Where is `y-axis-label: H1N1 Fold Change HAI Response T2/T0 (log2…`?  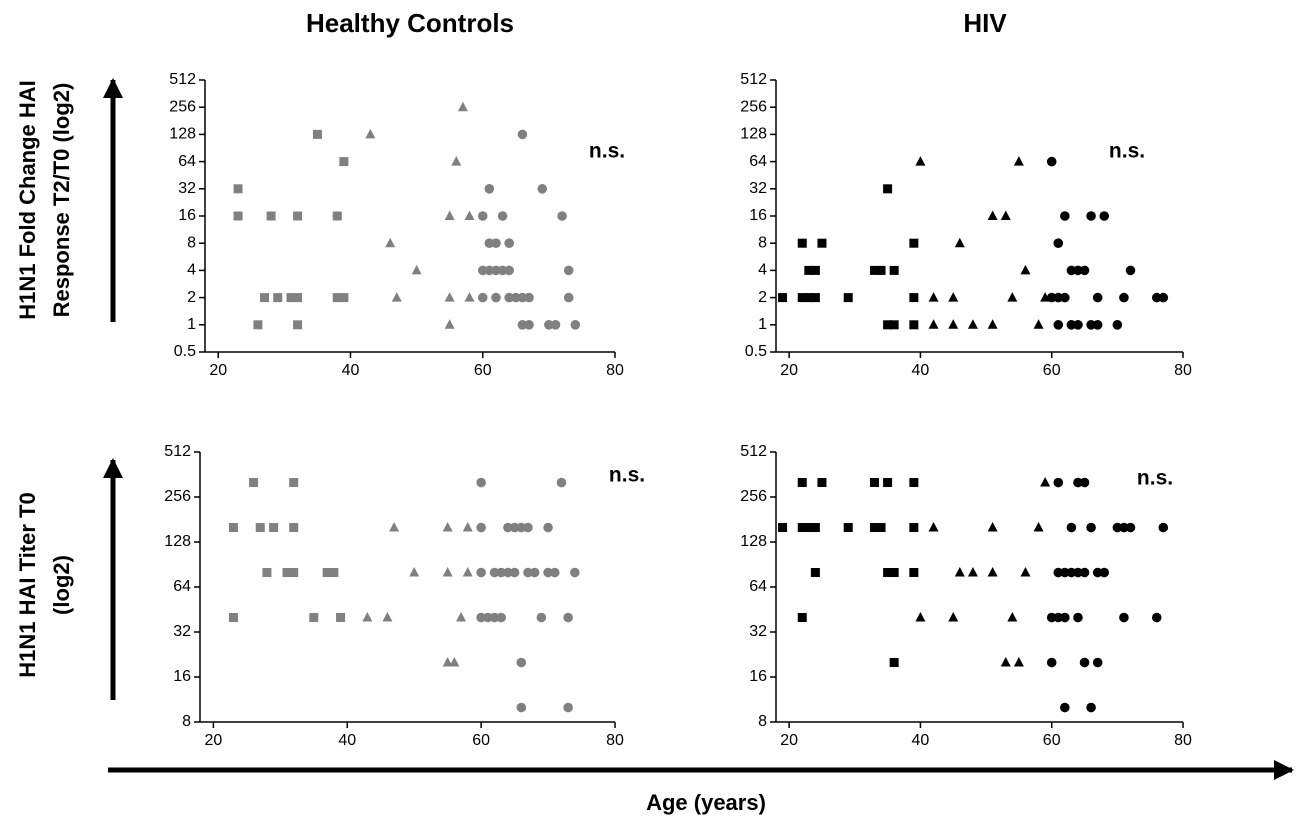
y-axis-label: H1N1 Fold Change HAI Response T2/T0 (log2… is located at coordinates (44, 200).